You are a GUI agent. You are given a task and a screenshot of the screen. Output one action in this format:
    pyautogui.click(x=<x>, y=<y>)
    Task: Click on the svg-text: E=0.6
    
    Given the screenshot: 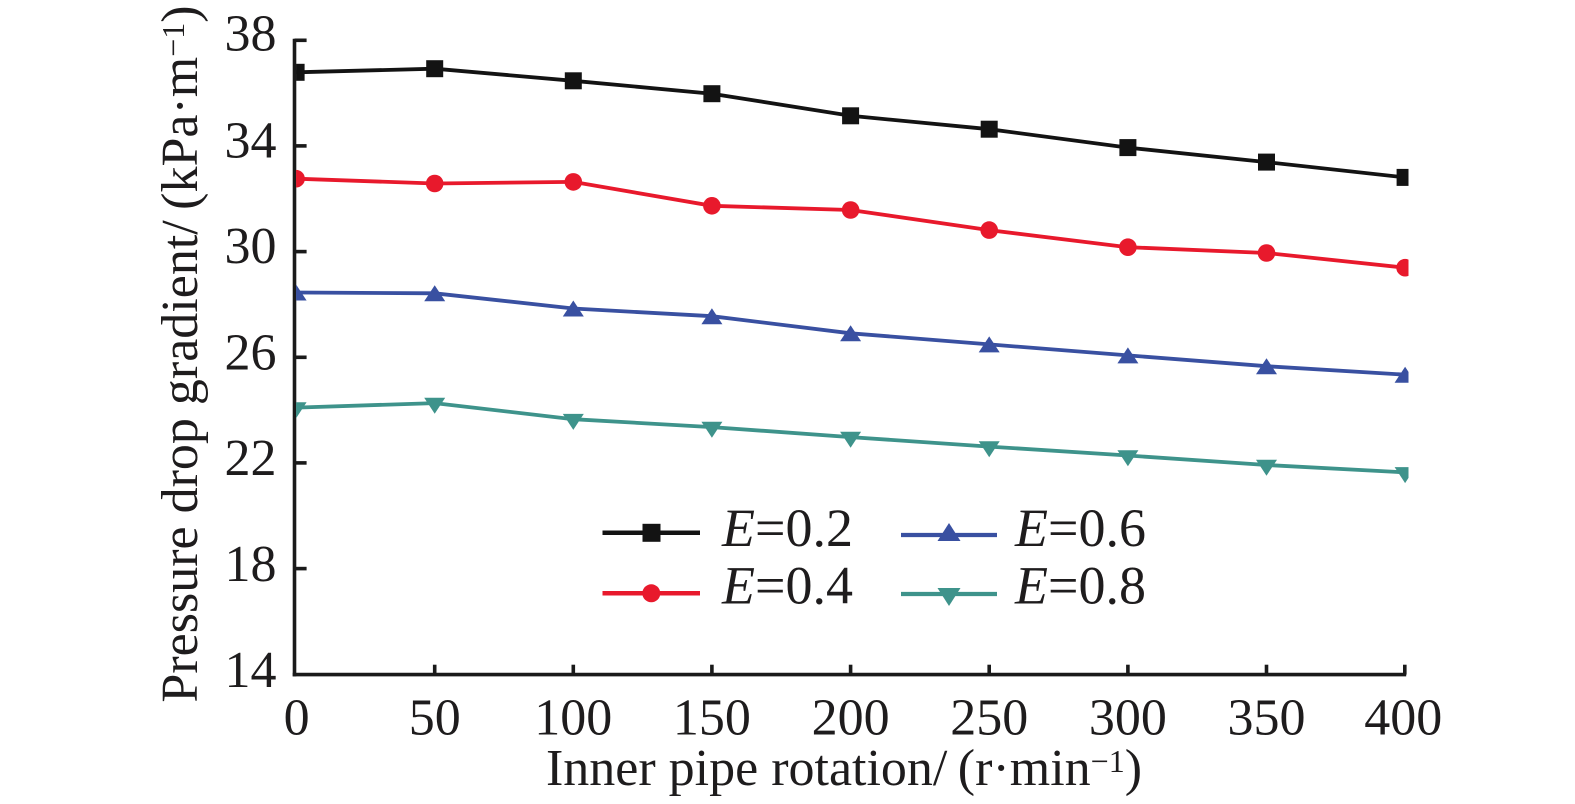 What is the action you would take?
    pyautogui.click(x=1080, y=528)
    